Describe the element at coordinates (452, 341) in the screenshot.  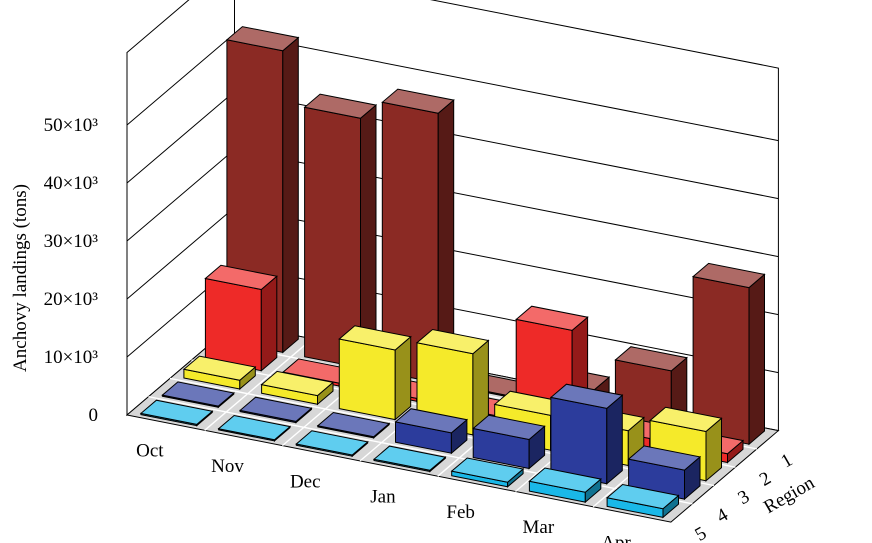
I see `bar-jan-region-3-top` at that location.